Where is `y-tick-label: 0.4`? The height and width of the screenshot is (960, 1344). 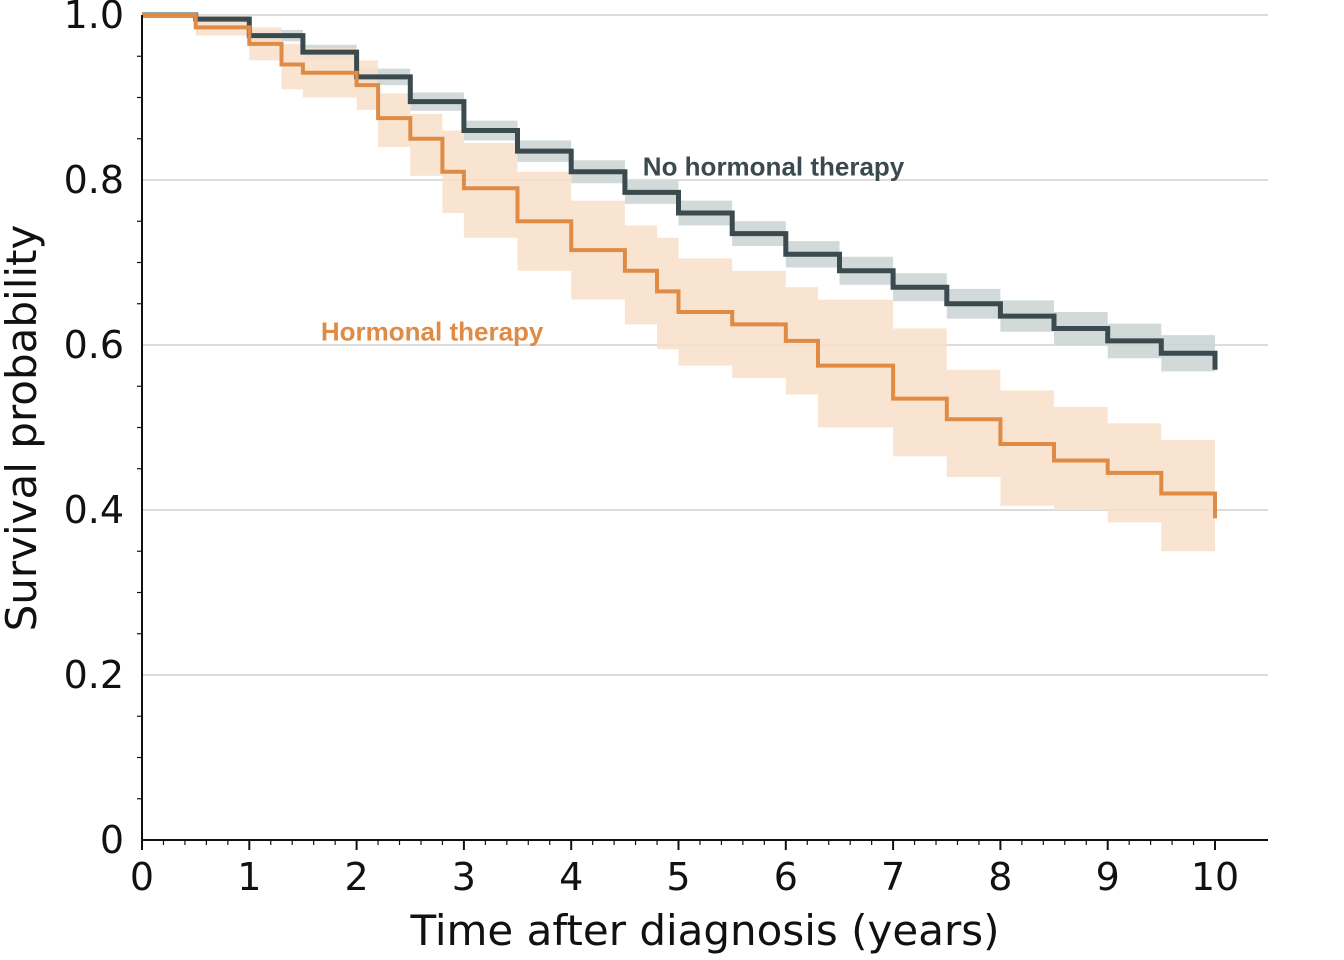 y-tick-label: 0.4 is located at coordinates (94, 510).